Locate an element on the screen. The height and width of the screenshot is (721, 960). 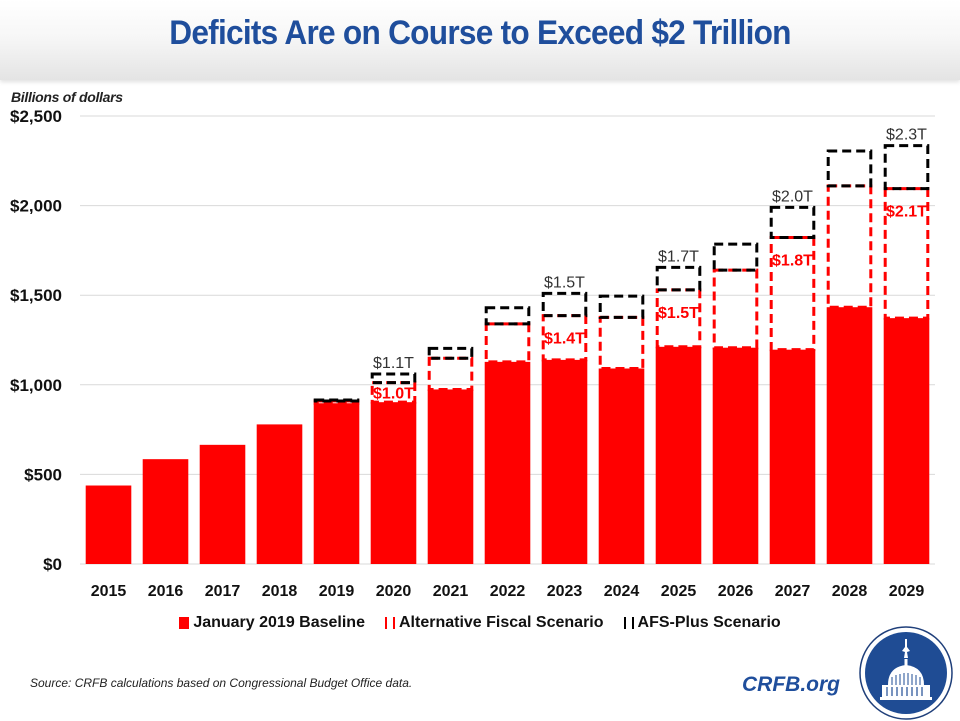
x-tick-label: 2020 is located at coordinates (394, 591).